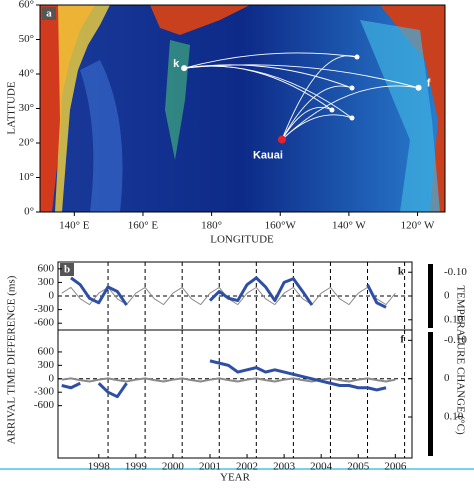  I want to click on y-tick-label: 20°, so click(26, 143).